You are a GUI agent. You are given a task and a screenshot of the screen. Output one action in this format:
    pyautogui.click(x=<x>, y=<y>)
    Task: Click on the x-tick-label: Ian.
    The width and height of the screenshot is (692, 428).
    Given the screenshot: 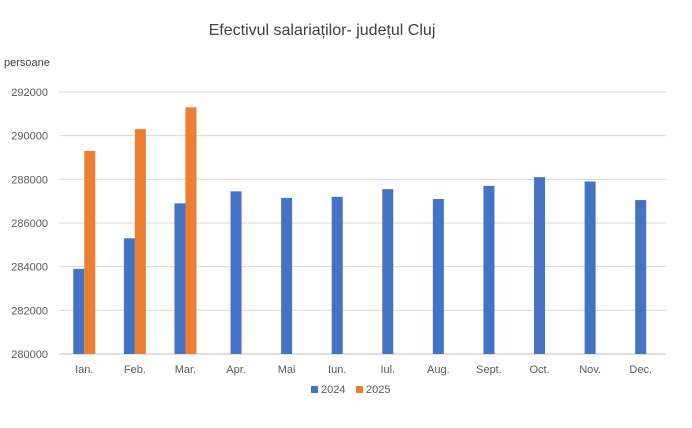 What is the action you would take?
    pyautogui.click(x=84, y=370)
    